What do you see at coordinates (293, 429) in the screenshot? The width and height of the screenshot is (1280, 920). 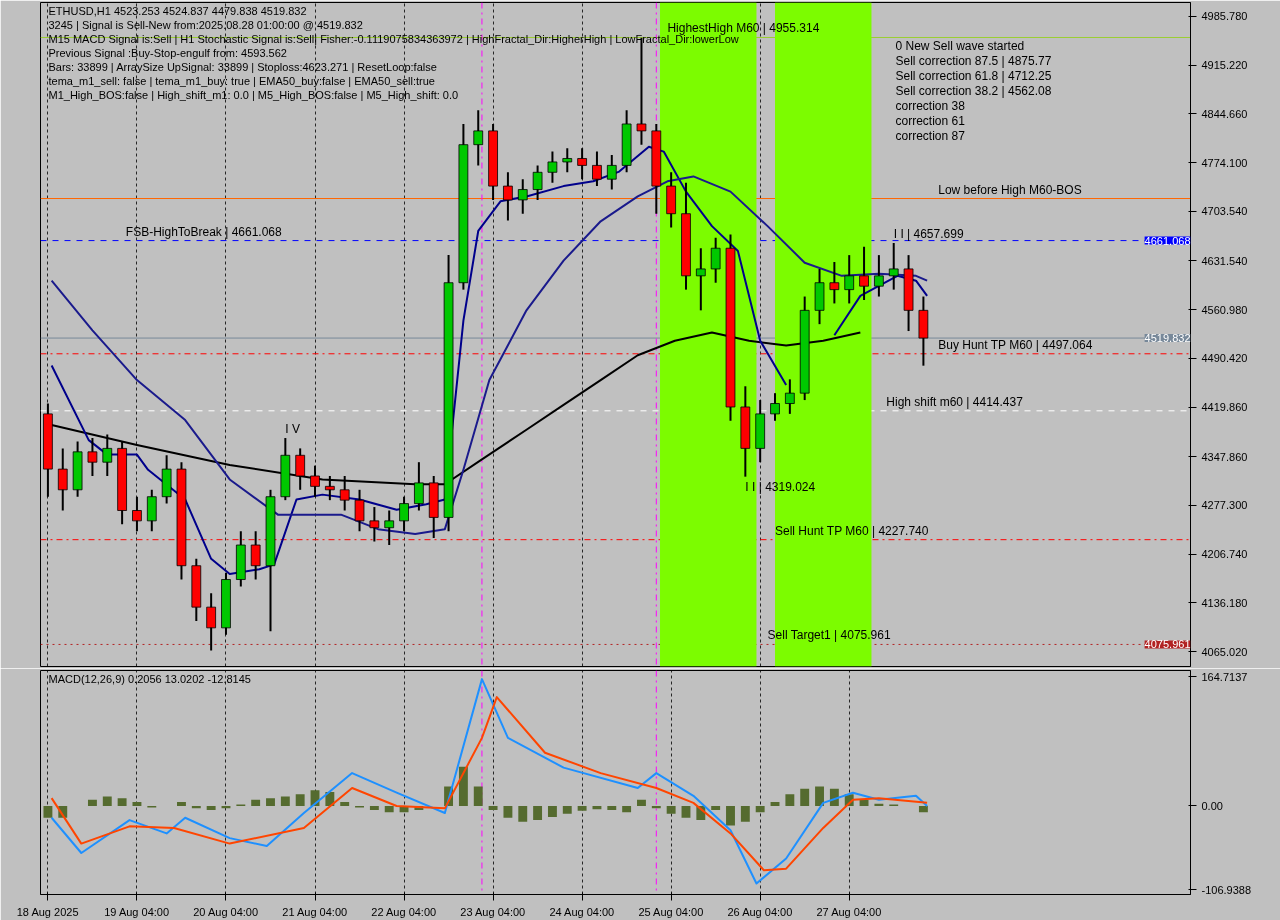 I see `annotation: I V` at bounding box center [293, 429].